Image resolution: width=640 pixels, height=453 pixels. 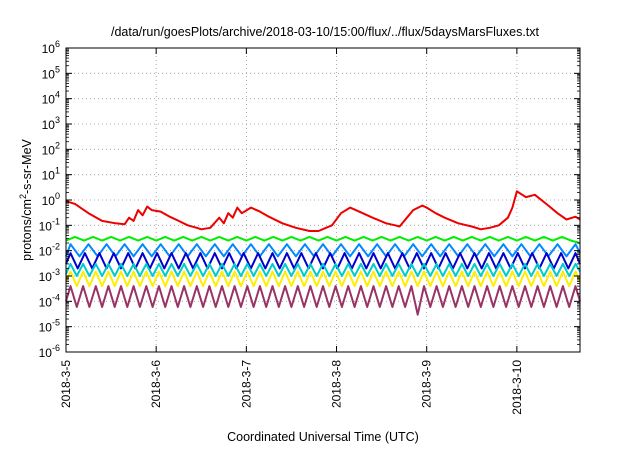 What do you see at coordinates (51, 98) in the screenshot?
I see `y-tick-label: 10⁴` at bounding box center [51, 98].